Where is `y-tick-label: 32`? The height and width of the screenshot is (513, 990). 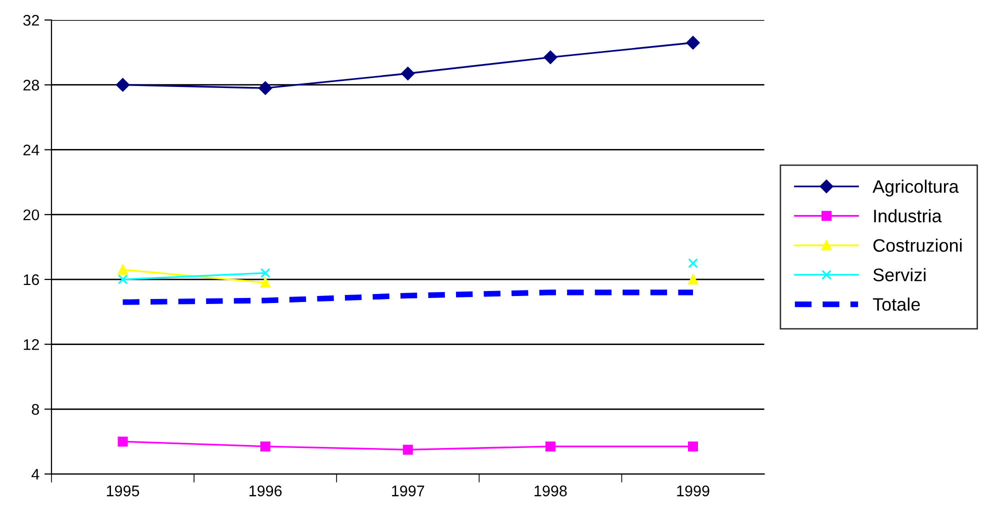 y-tick-label: 32 is located at coordinates (31, 20).